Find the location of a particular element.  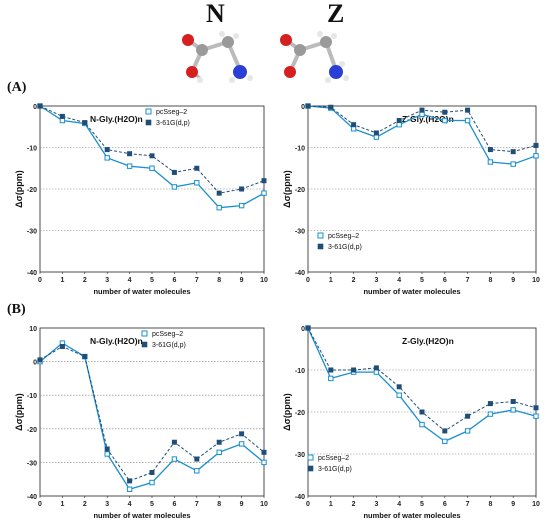

c0-legend: pcSseg–2 3-61G(d,p) is located at coordinates (167, 117).